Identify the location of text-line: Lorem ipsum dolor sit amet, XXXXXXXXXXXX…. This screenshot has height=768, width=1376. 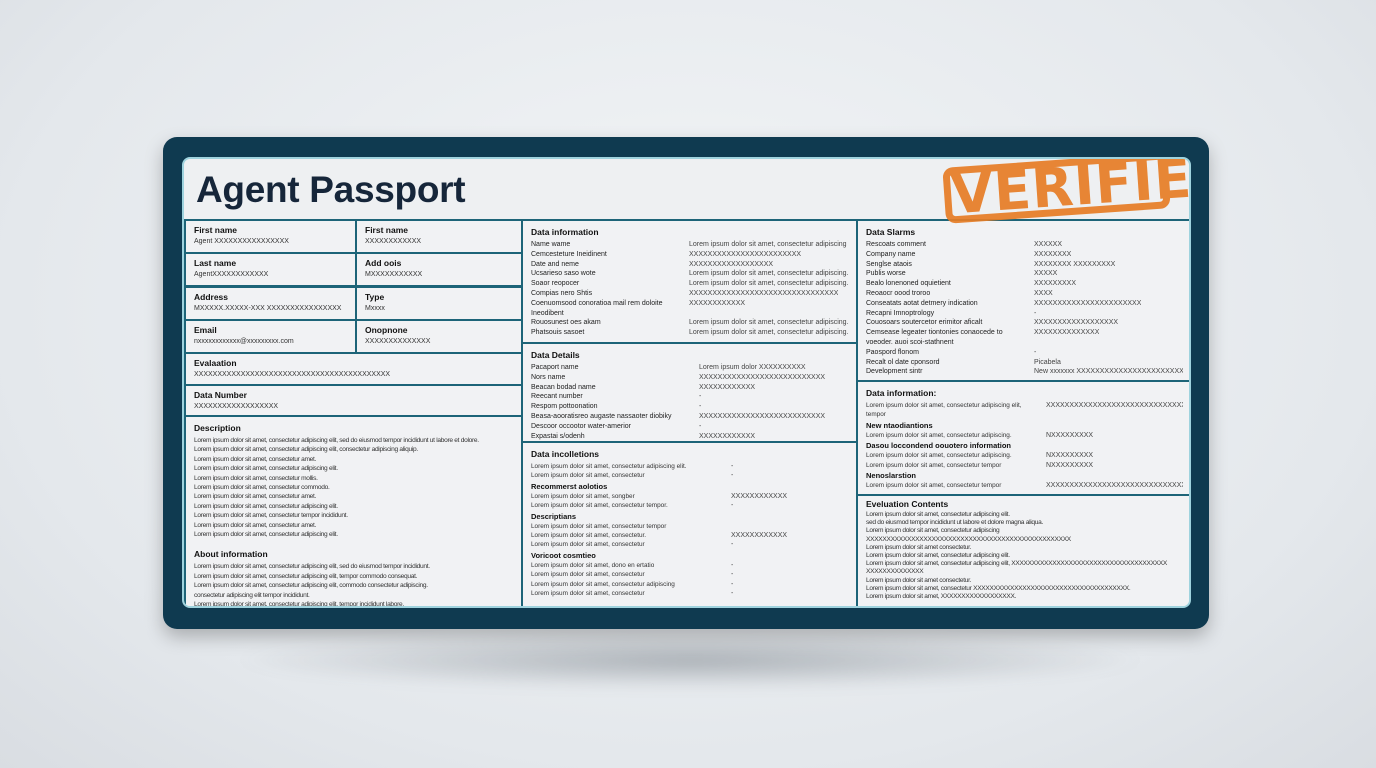
(941, 597).